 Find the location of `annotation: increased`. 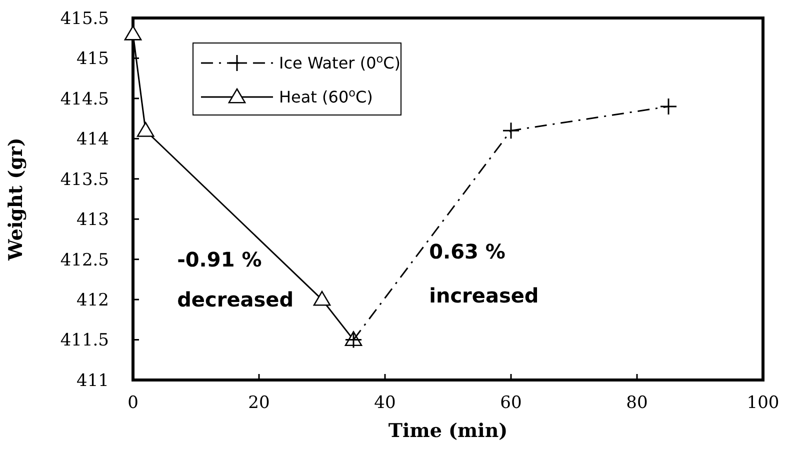

annotation: increased is located at coordinates (484, 296).